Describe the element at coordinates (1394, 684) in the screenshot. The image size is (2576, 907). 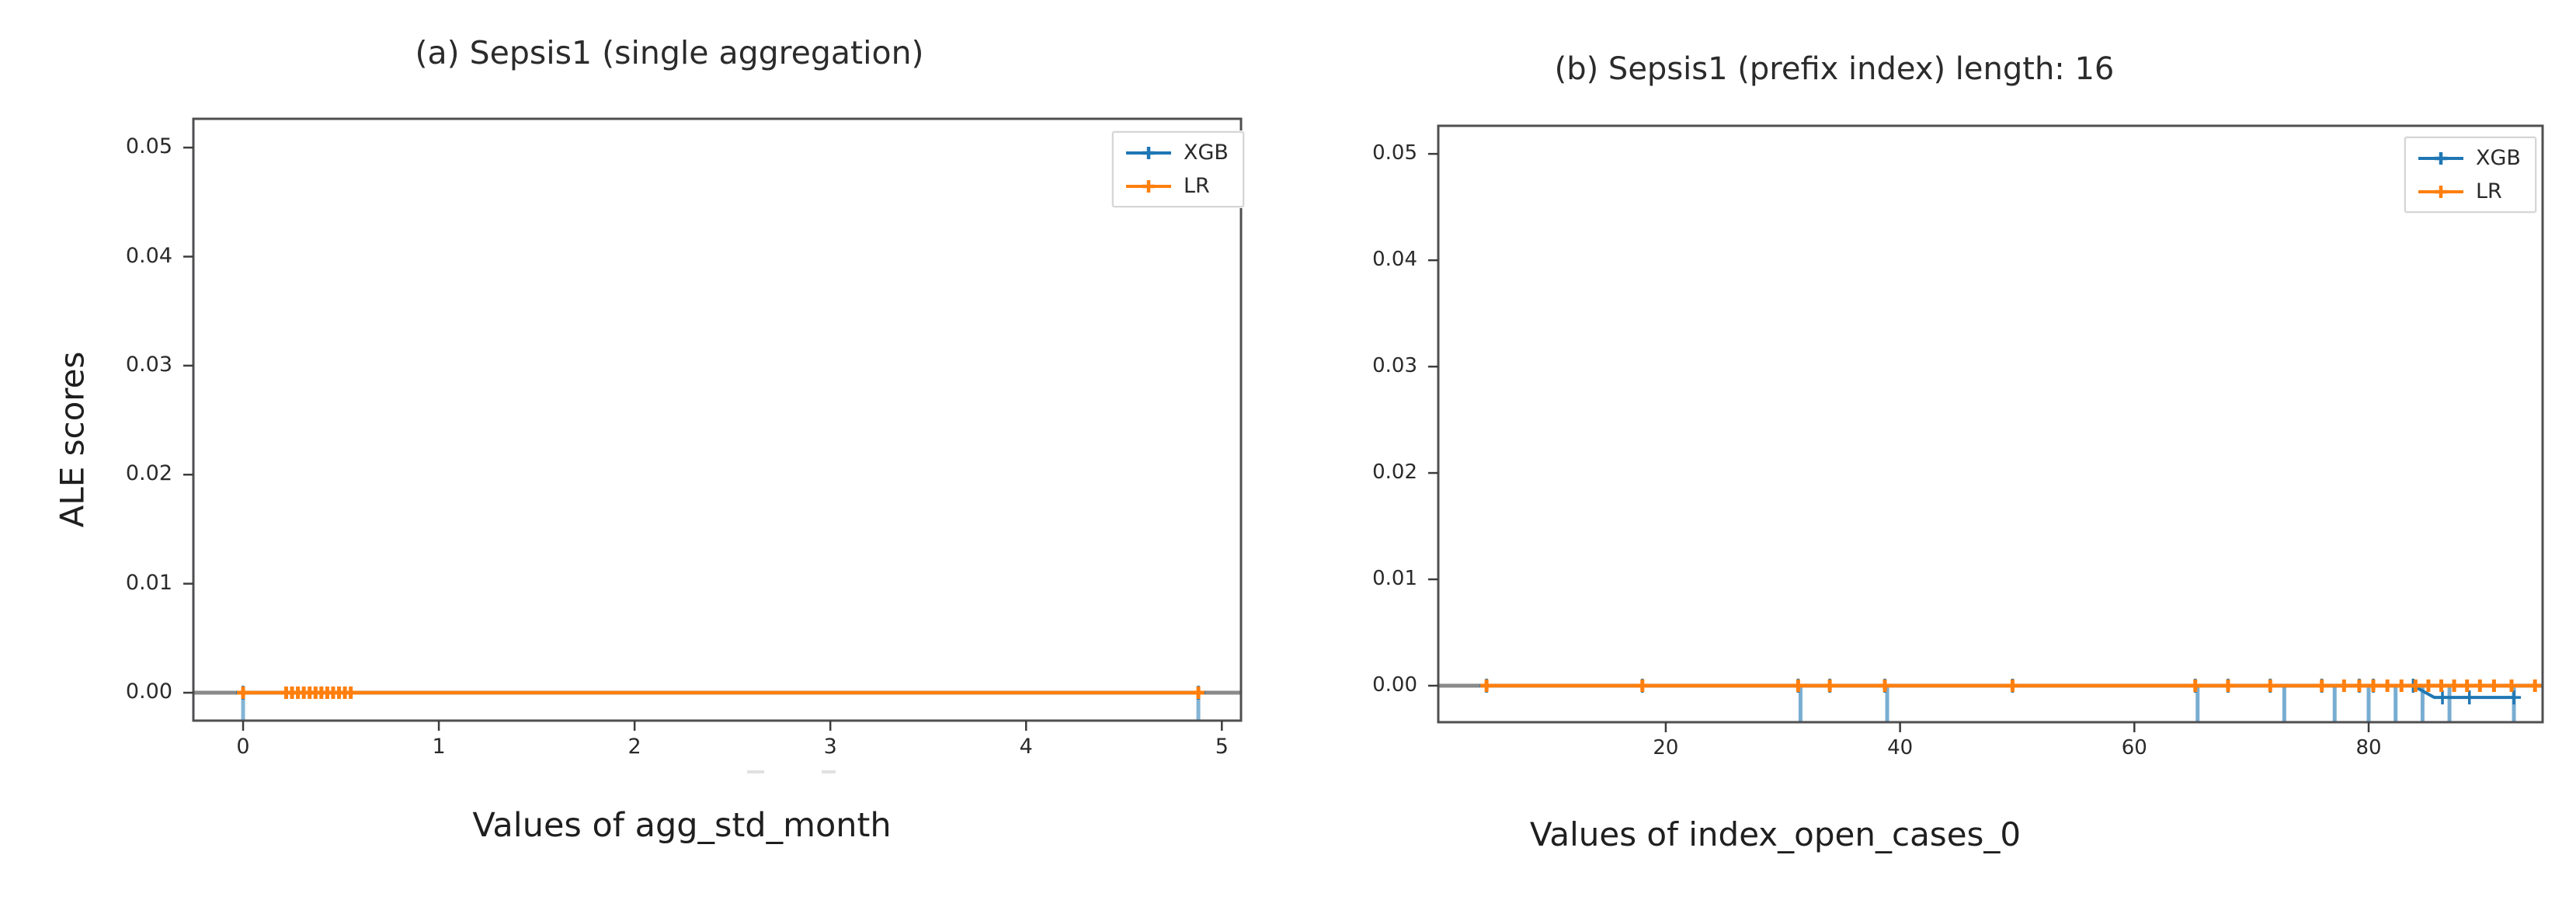
I see `chart-b-y-tick-label: 0.00` at that location.